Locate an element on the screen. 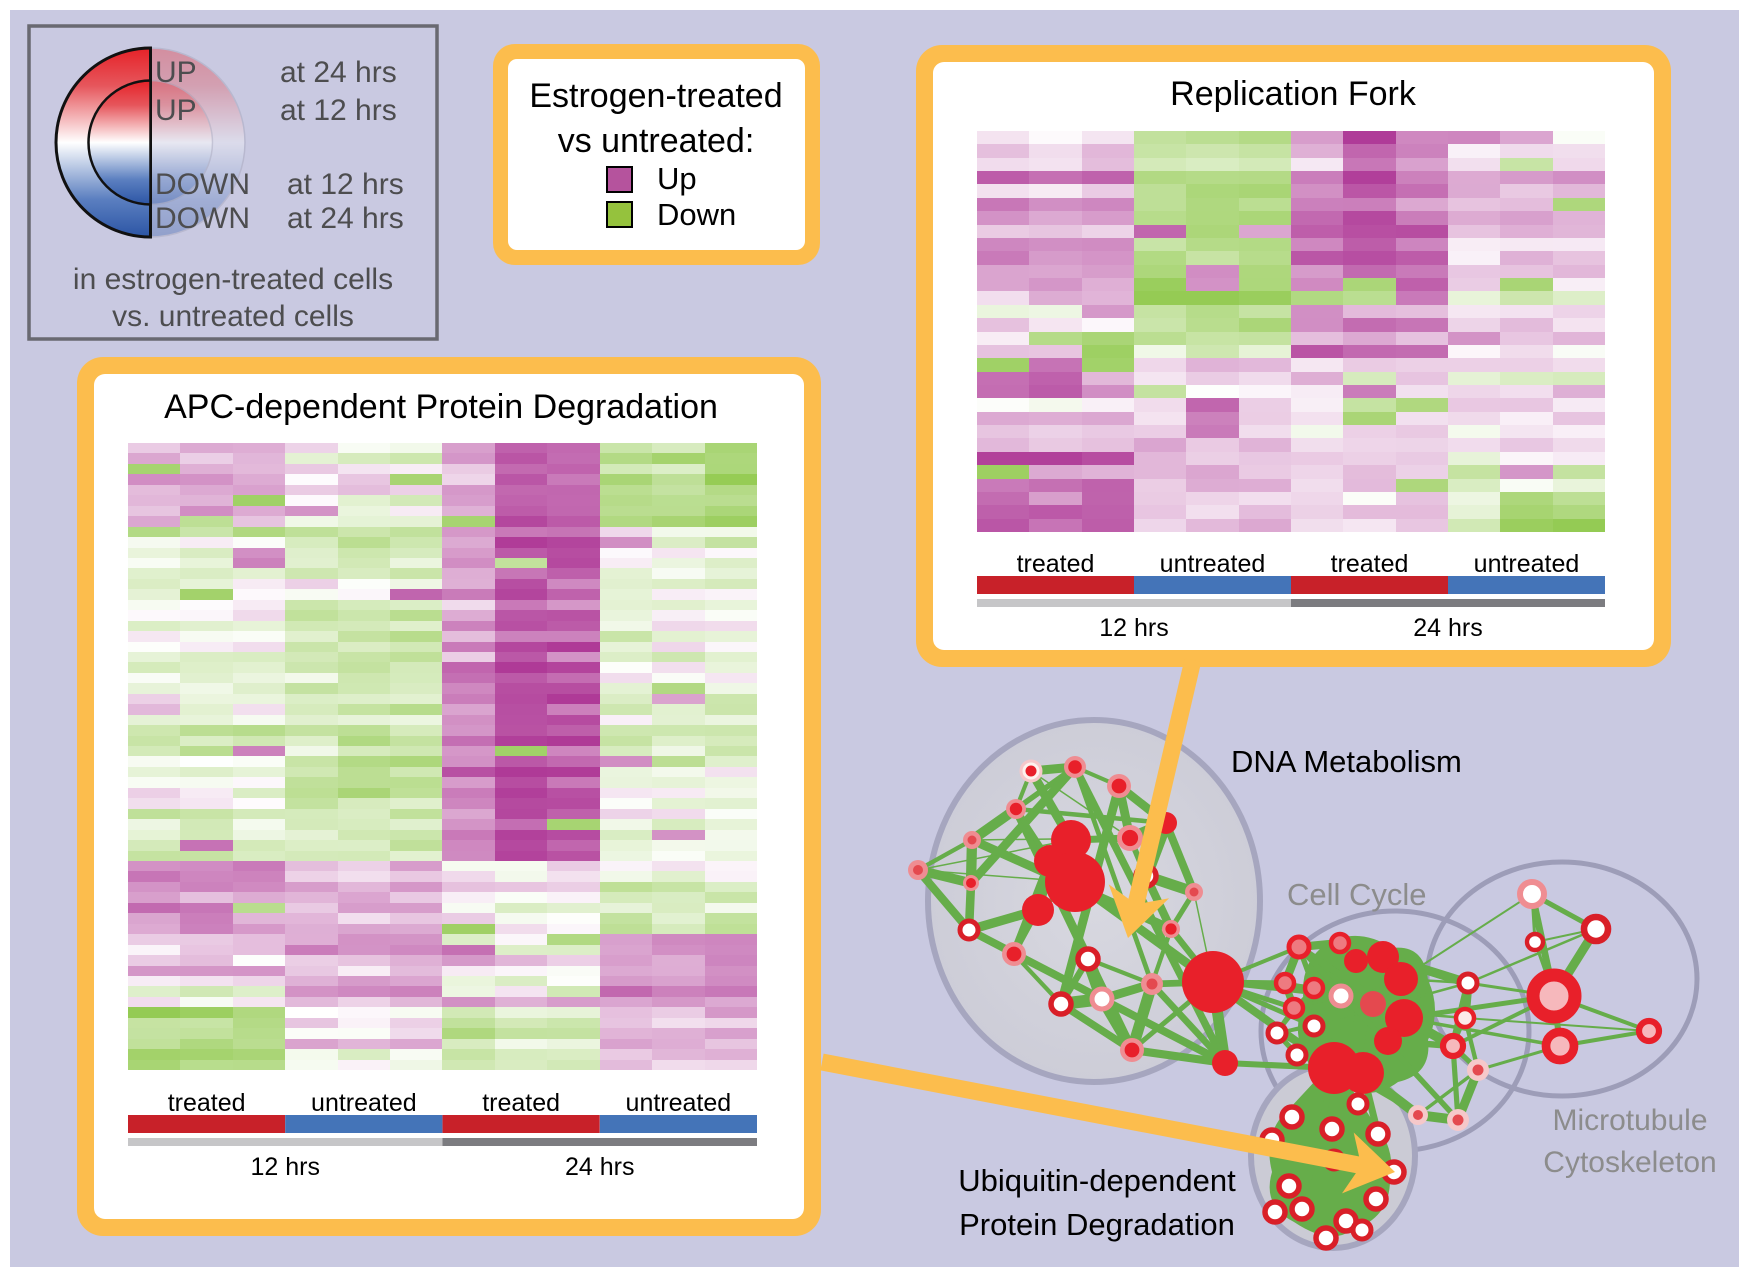 This screenshot has height=1279, width=1750. svg-text: vs. untreated cells is located at coordinates (233, 316).